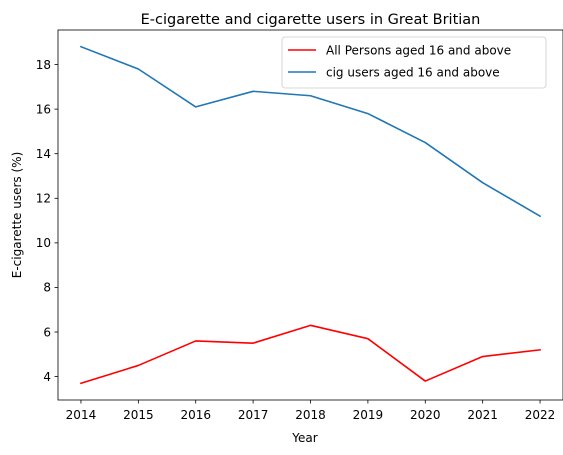 The image size is (563, 455). Describe the element at coordinates (304, 438) in the screenshot. I see `x-axis-label: Year` at that location.